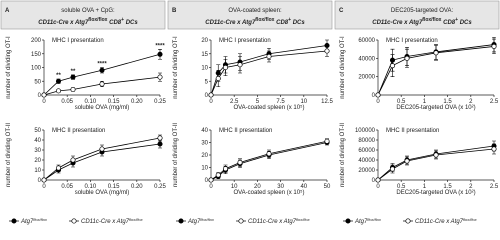 The height and width of the screenshot is (240, 500). Describe the element at coordinates (378, 187) in the screenshot. I see `x-tick-label: 0` at that location.